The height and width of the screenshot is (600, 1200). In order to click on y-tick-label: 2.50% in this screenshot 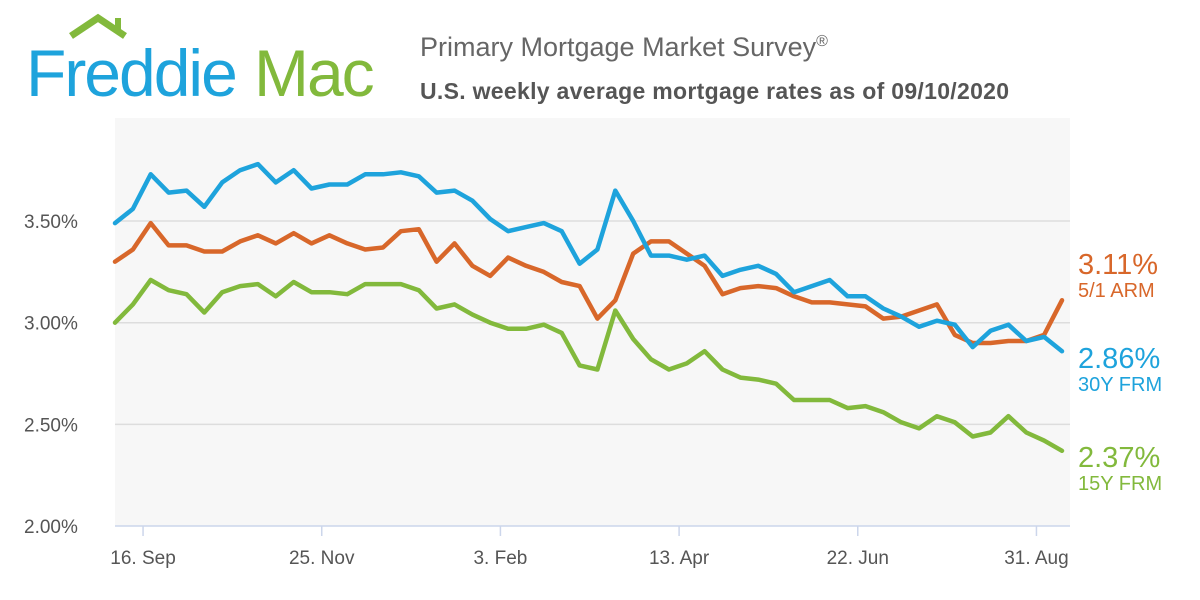, I will do `click(51, 425)`.